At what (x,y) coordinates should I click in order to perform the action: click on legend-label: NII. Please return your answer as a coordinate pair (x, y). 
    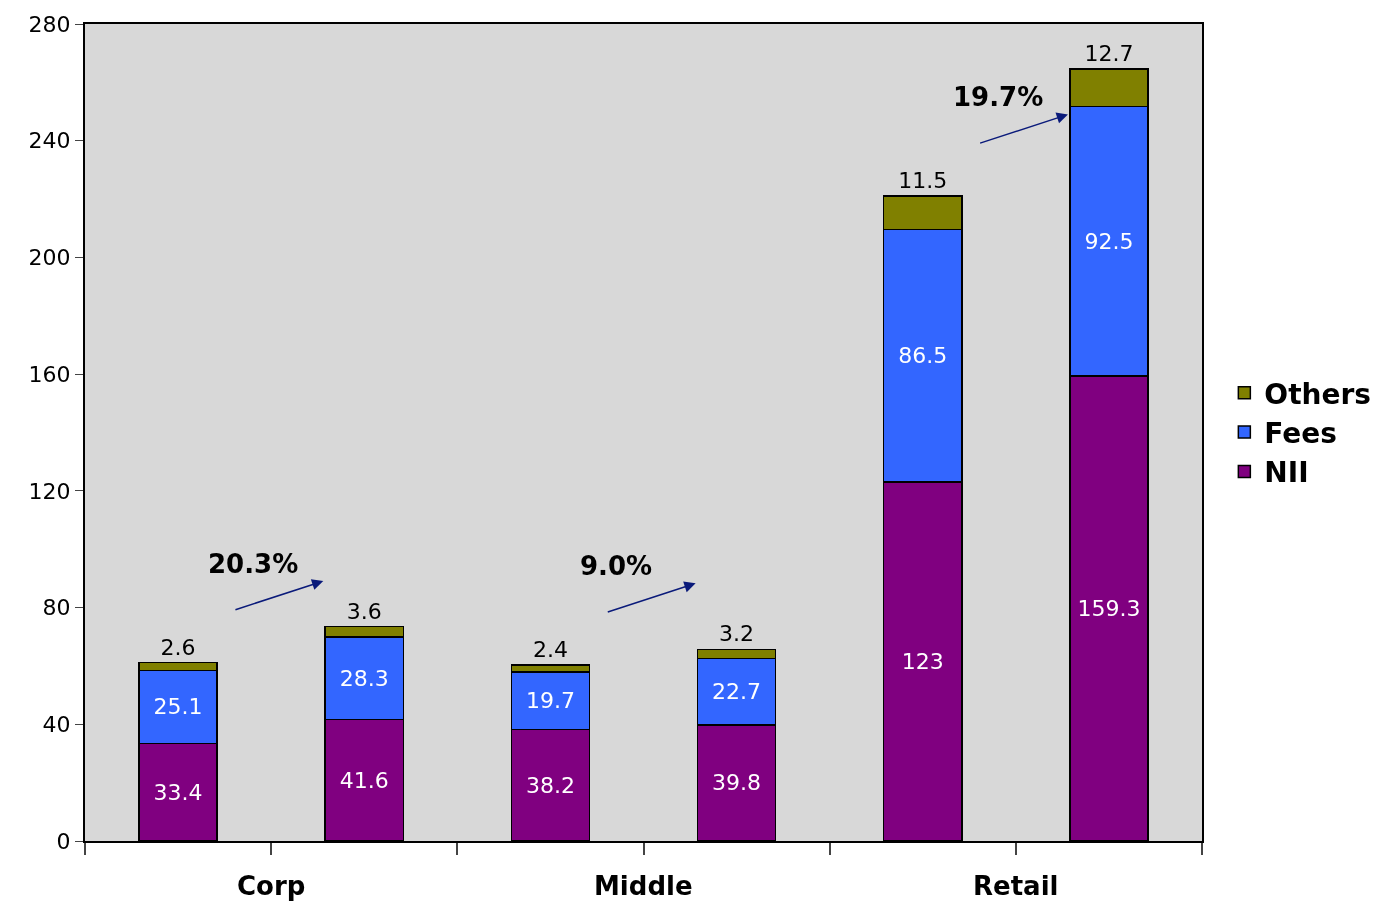
    Looking at the image, I should click on (1286, 473).